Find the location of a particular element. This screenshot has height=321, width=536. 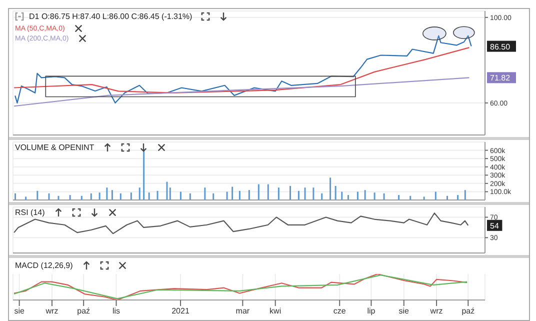

annotation: 71.82 is located at coordinates (500, 78).